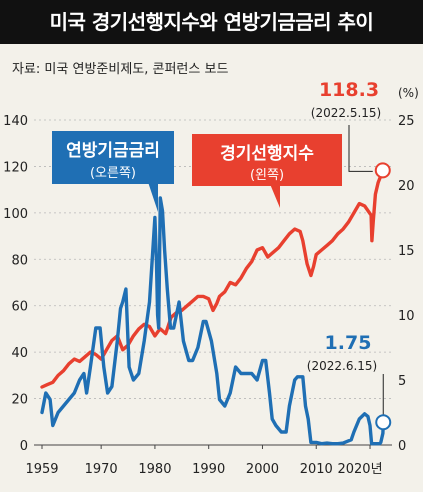  I want to click on right-tick-label: 10, so click(406, 316).